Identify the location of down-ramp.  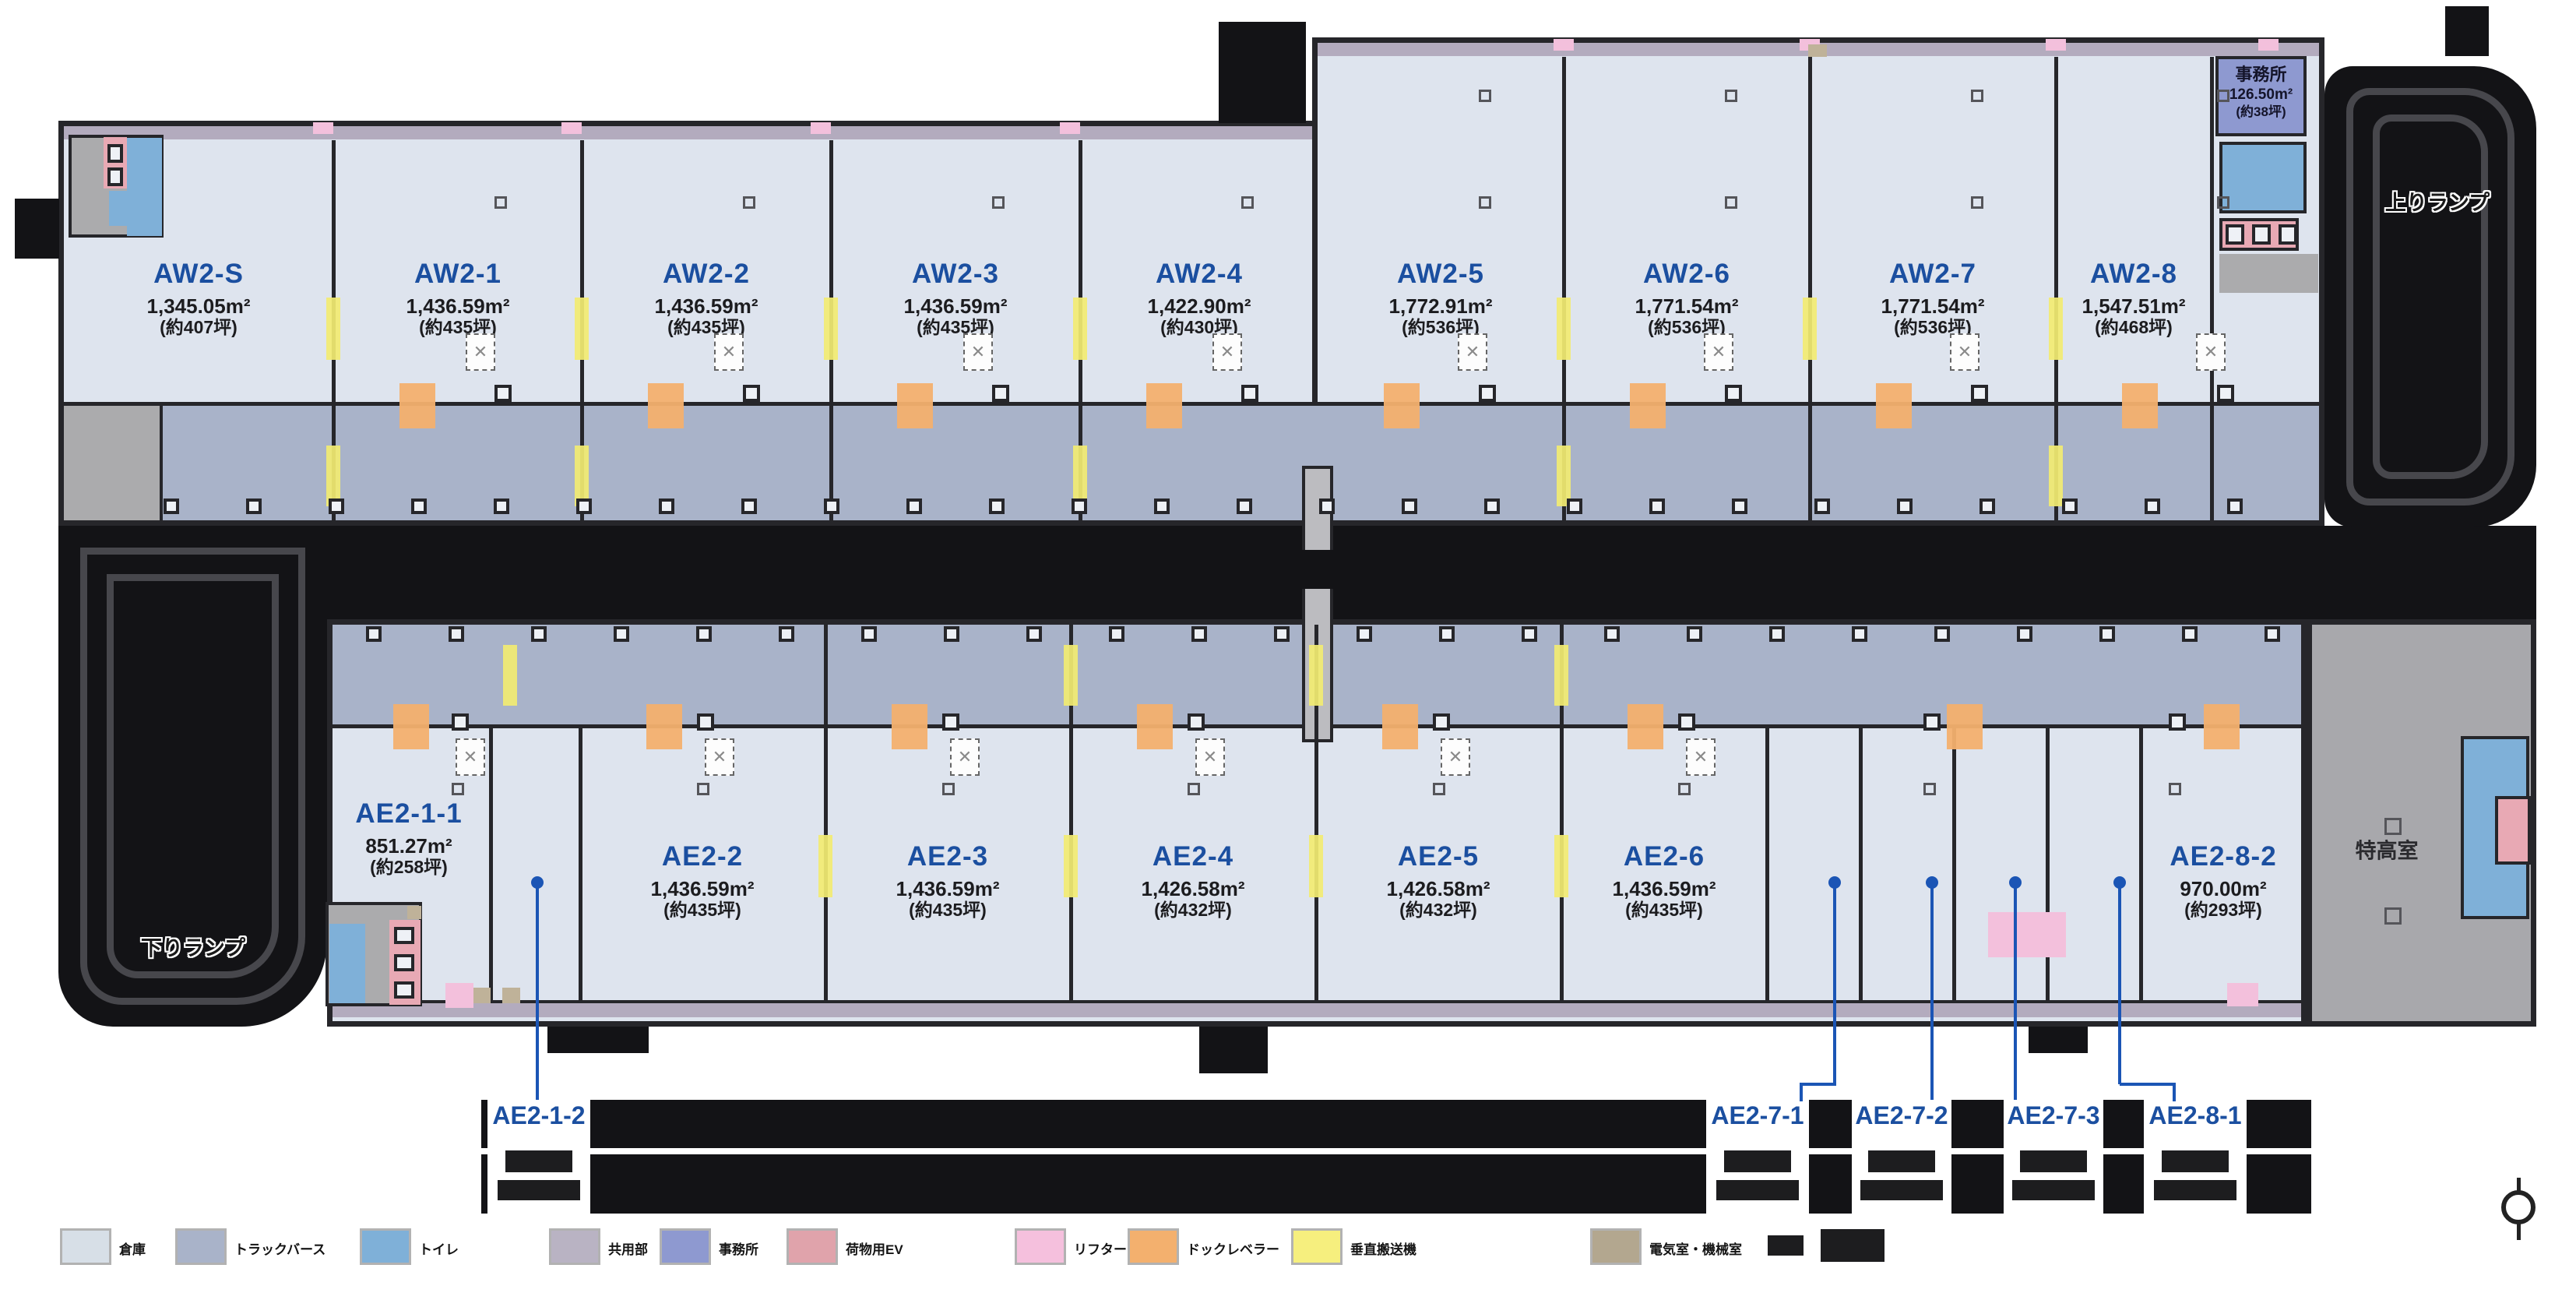
(192, 776).